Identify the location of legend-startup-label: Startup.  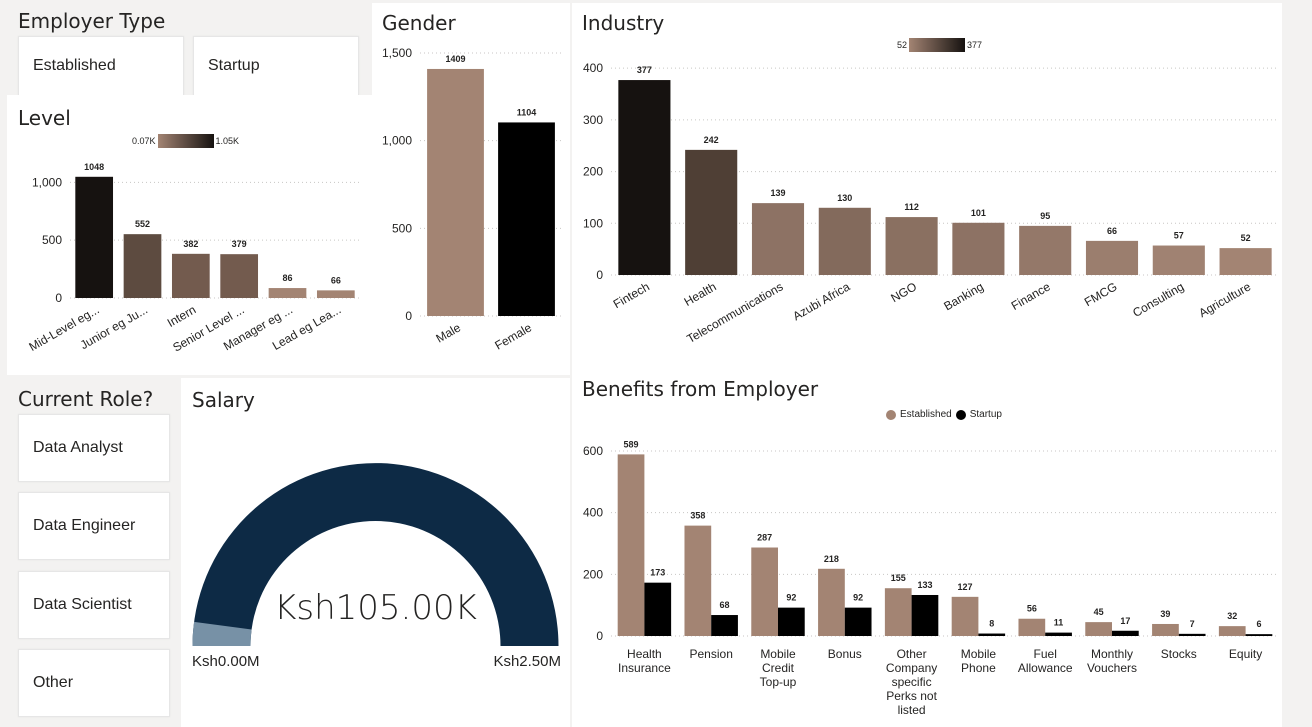
(985, 414).